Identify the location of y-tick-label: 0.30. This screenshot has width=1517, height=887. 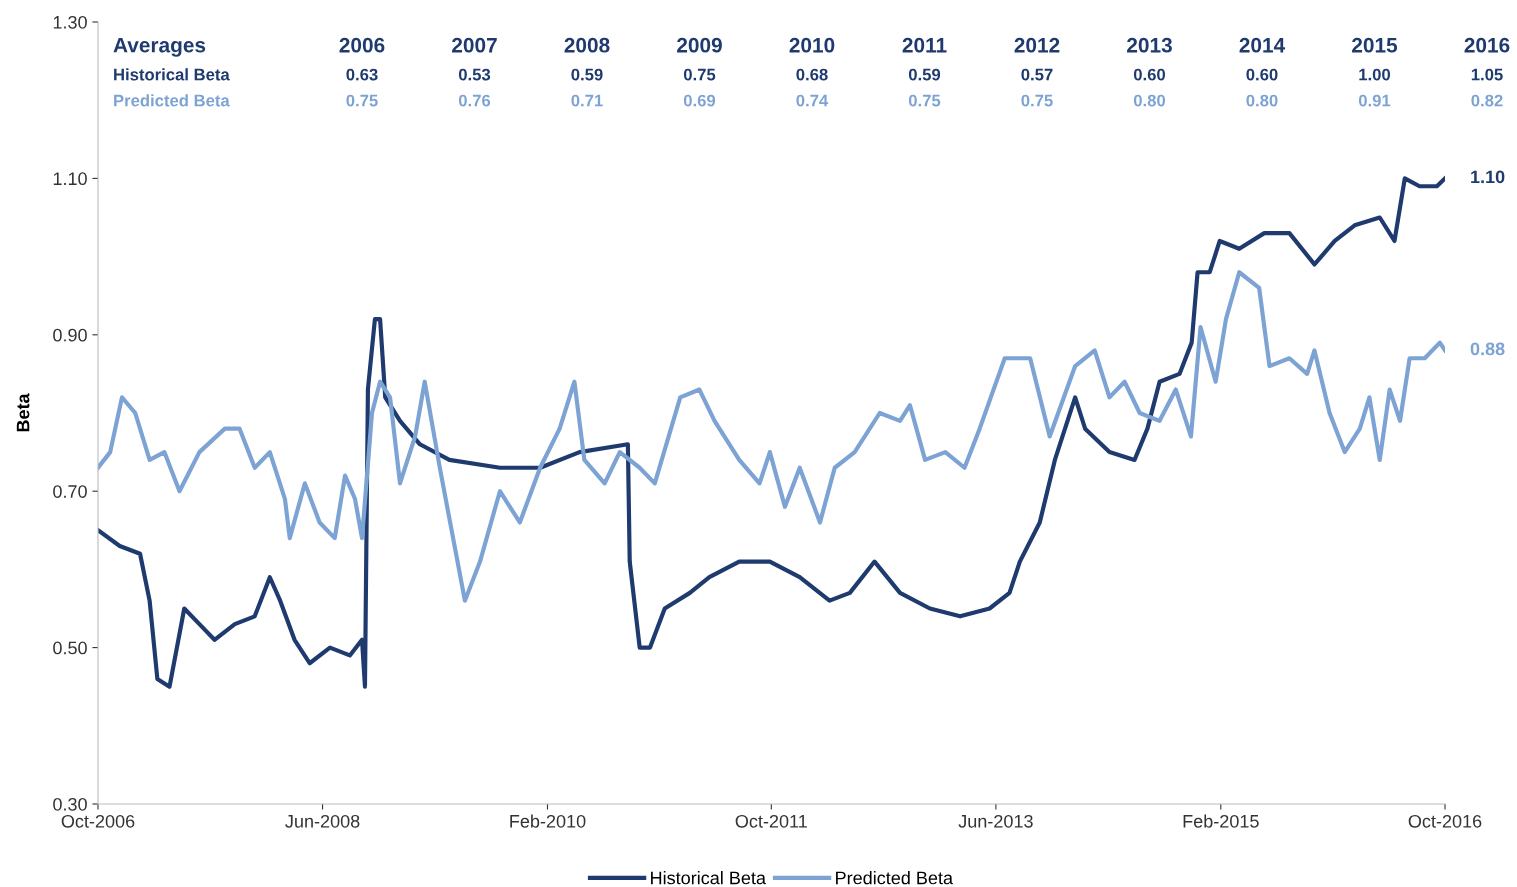
(70, 804).